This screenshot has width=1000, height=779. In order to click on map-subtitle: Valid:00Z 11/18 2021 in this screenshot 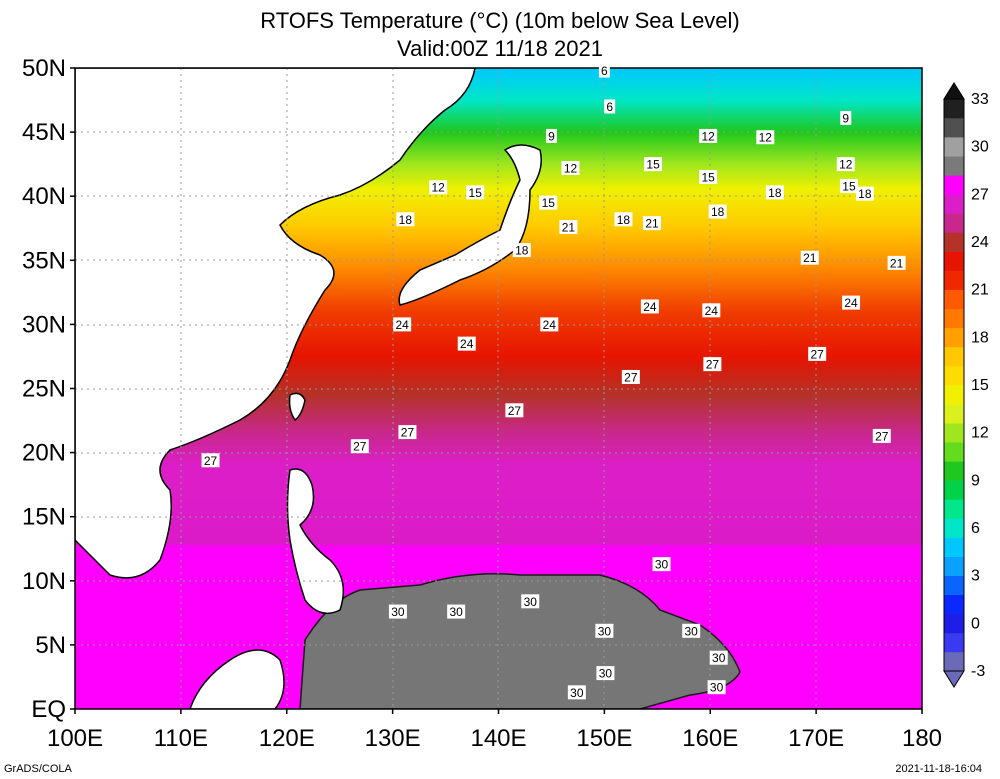, I will do `click(500, 48)`.